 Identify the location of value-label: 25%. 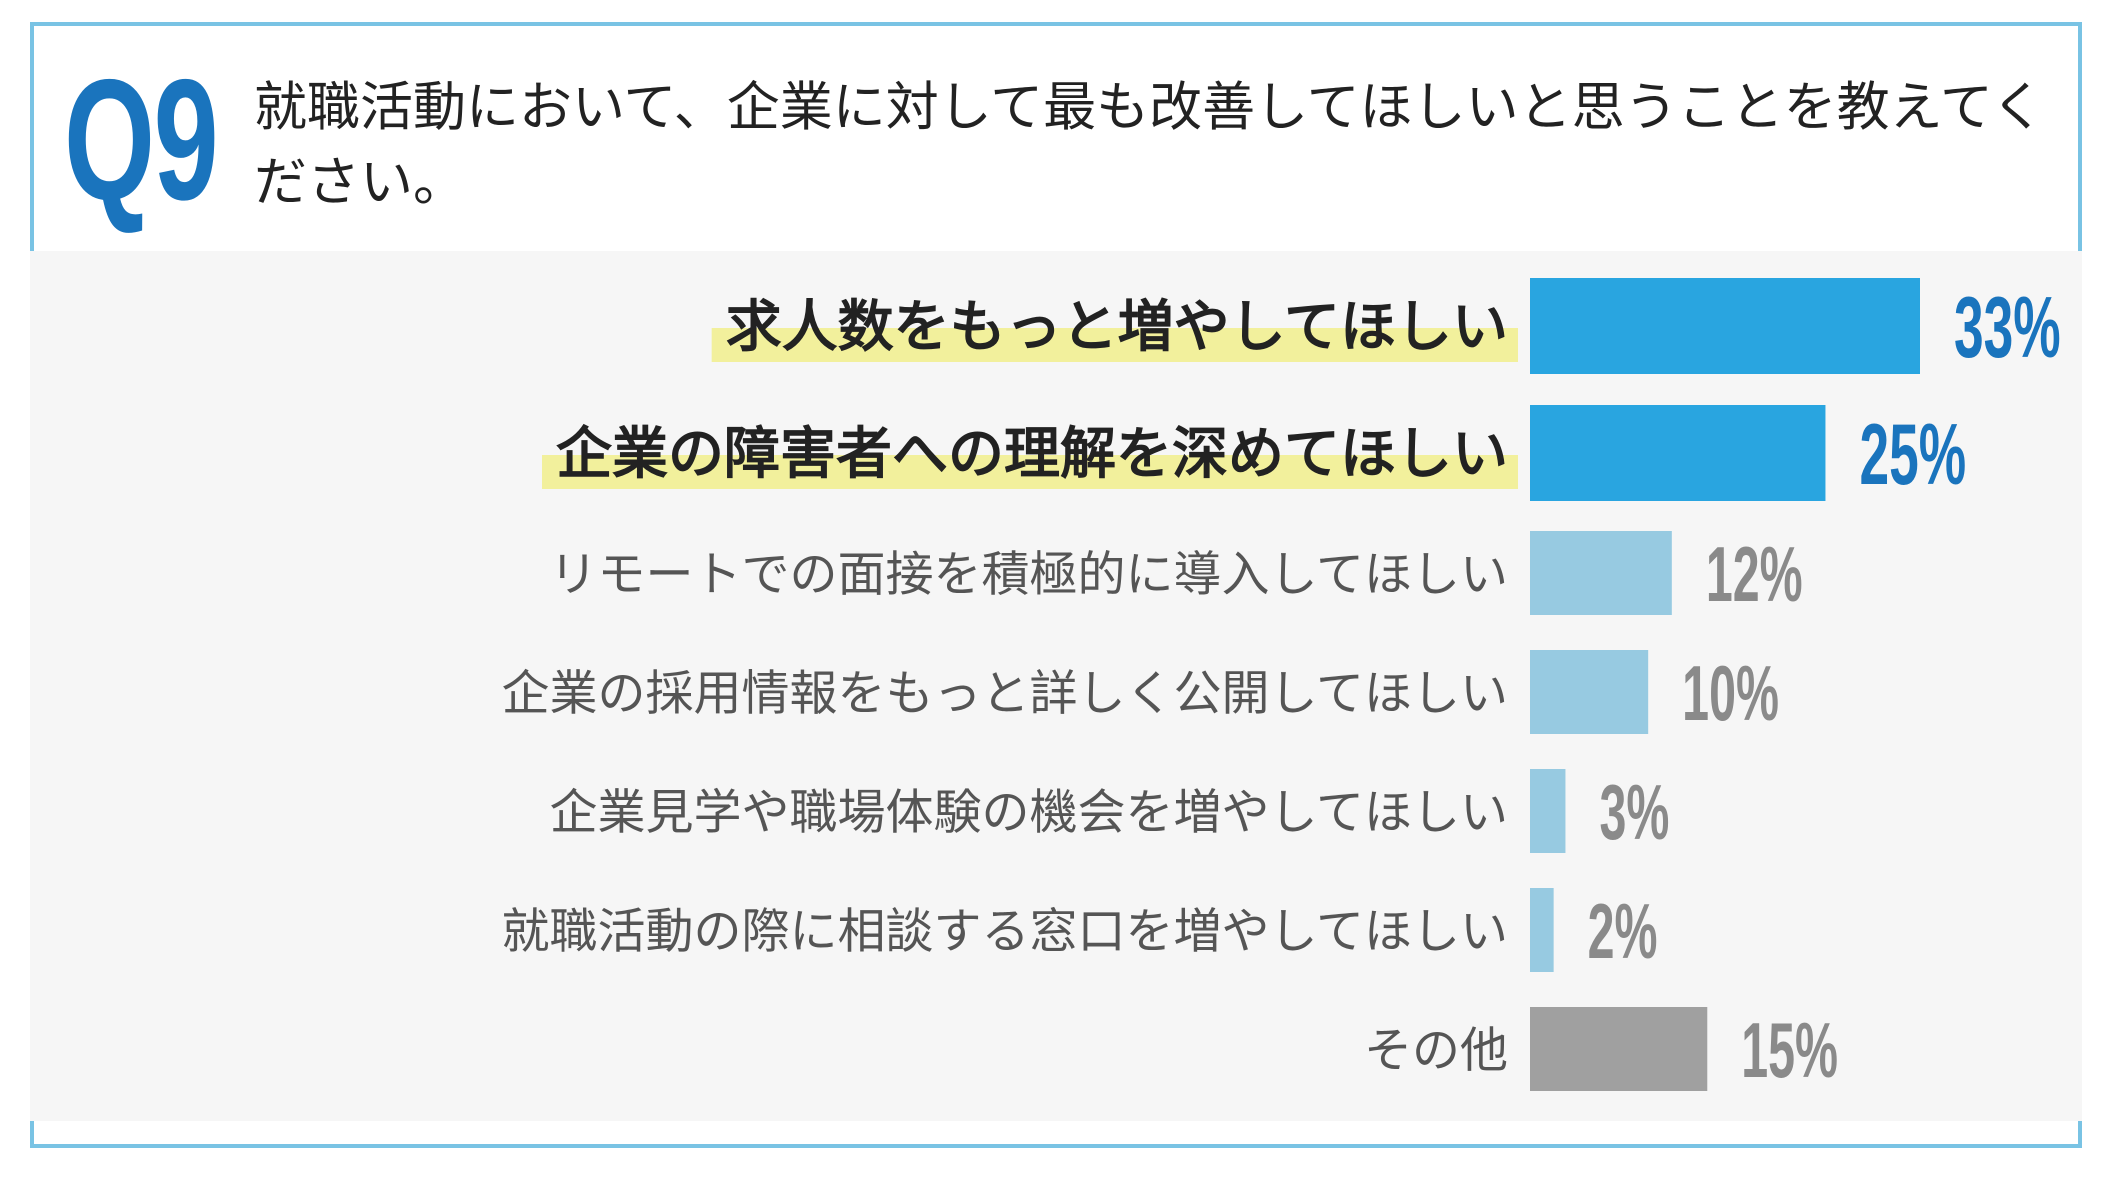
(1912, 455).